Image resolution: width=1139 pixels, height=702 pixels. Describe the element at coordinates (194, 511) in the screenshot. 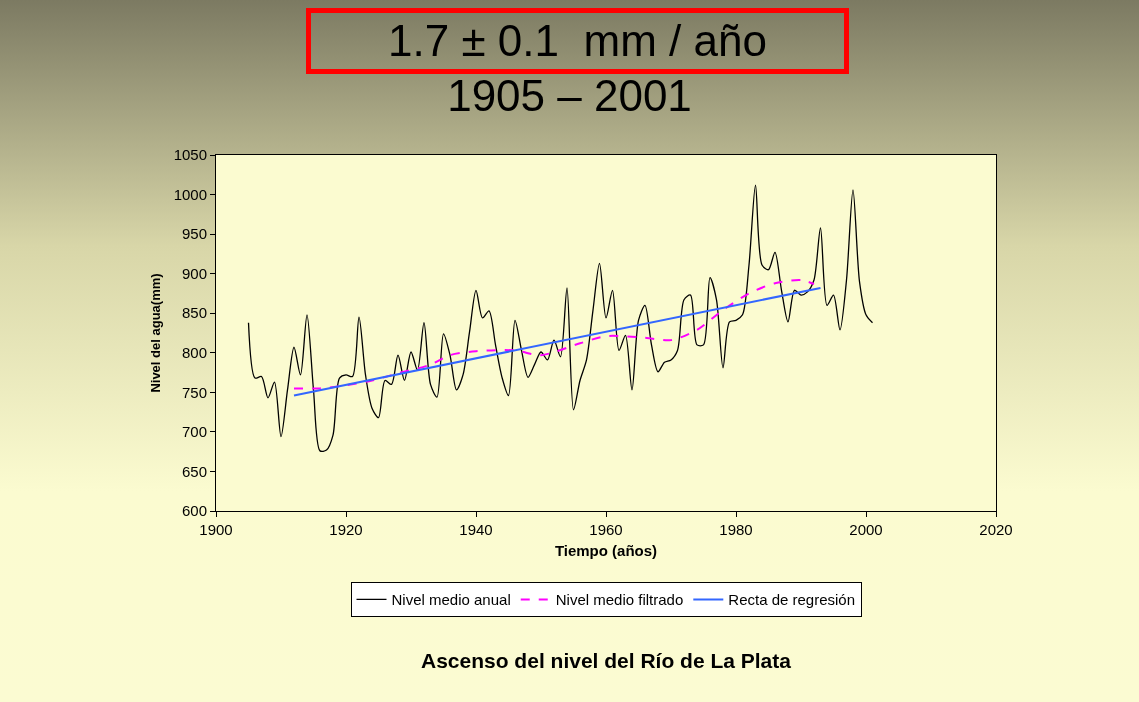

I see `y-tick-label: 600` at that location.